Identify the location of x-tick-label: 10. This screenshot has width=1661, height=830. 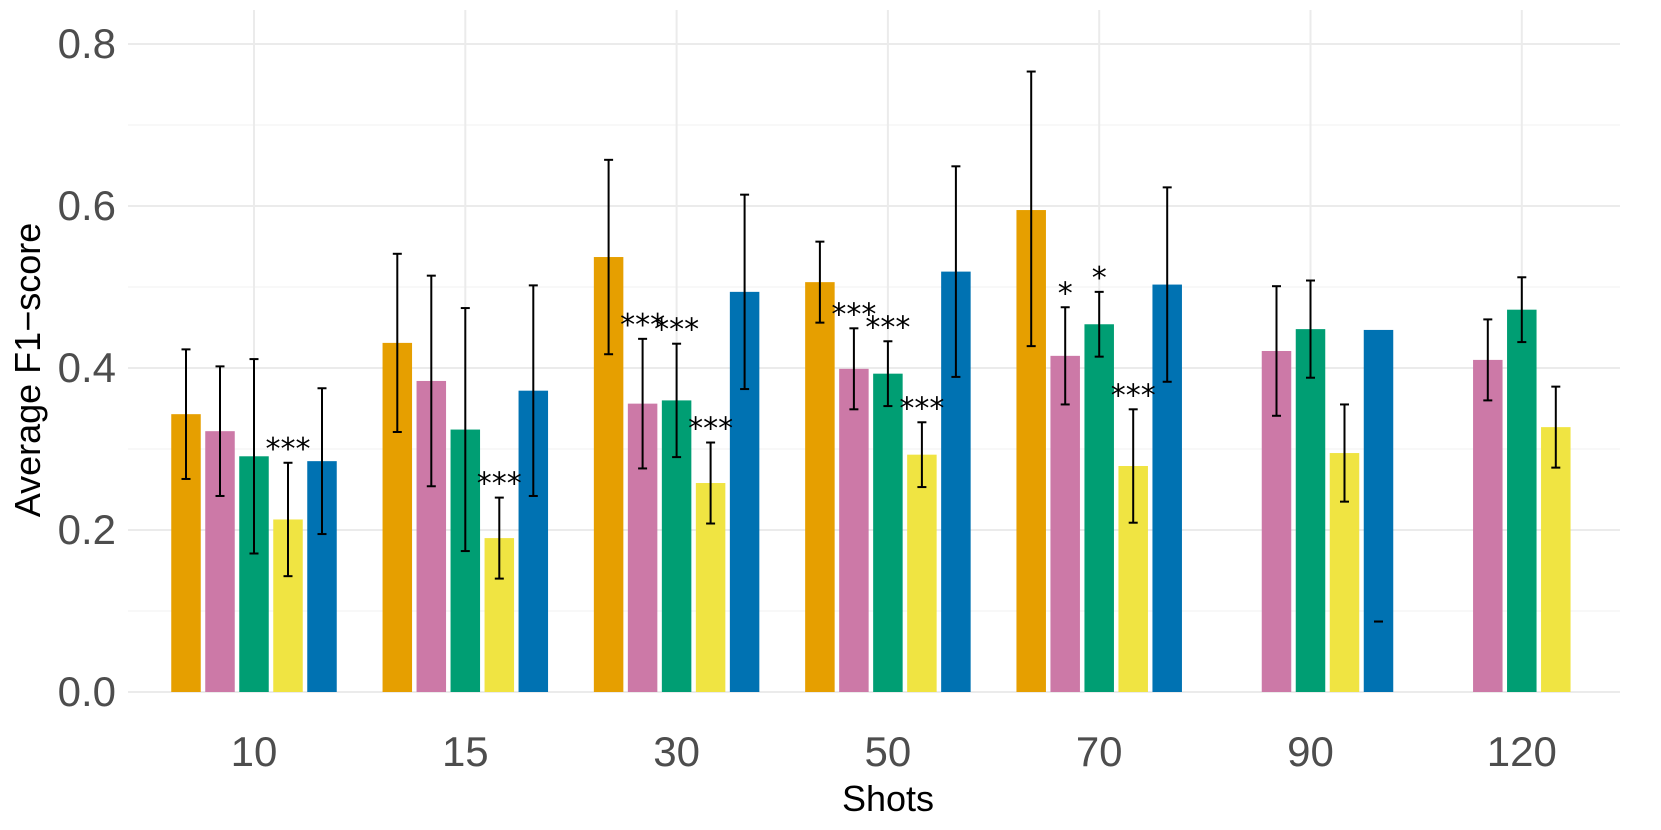
(254, 751).